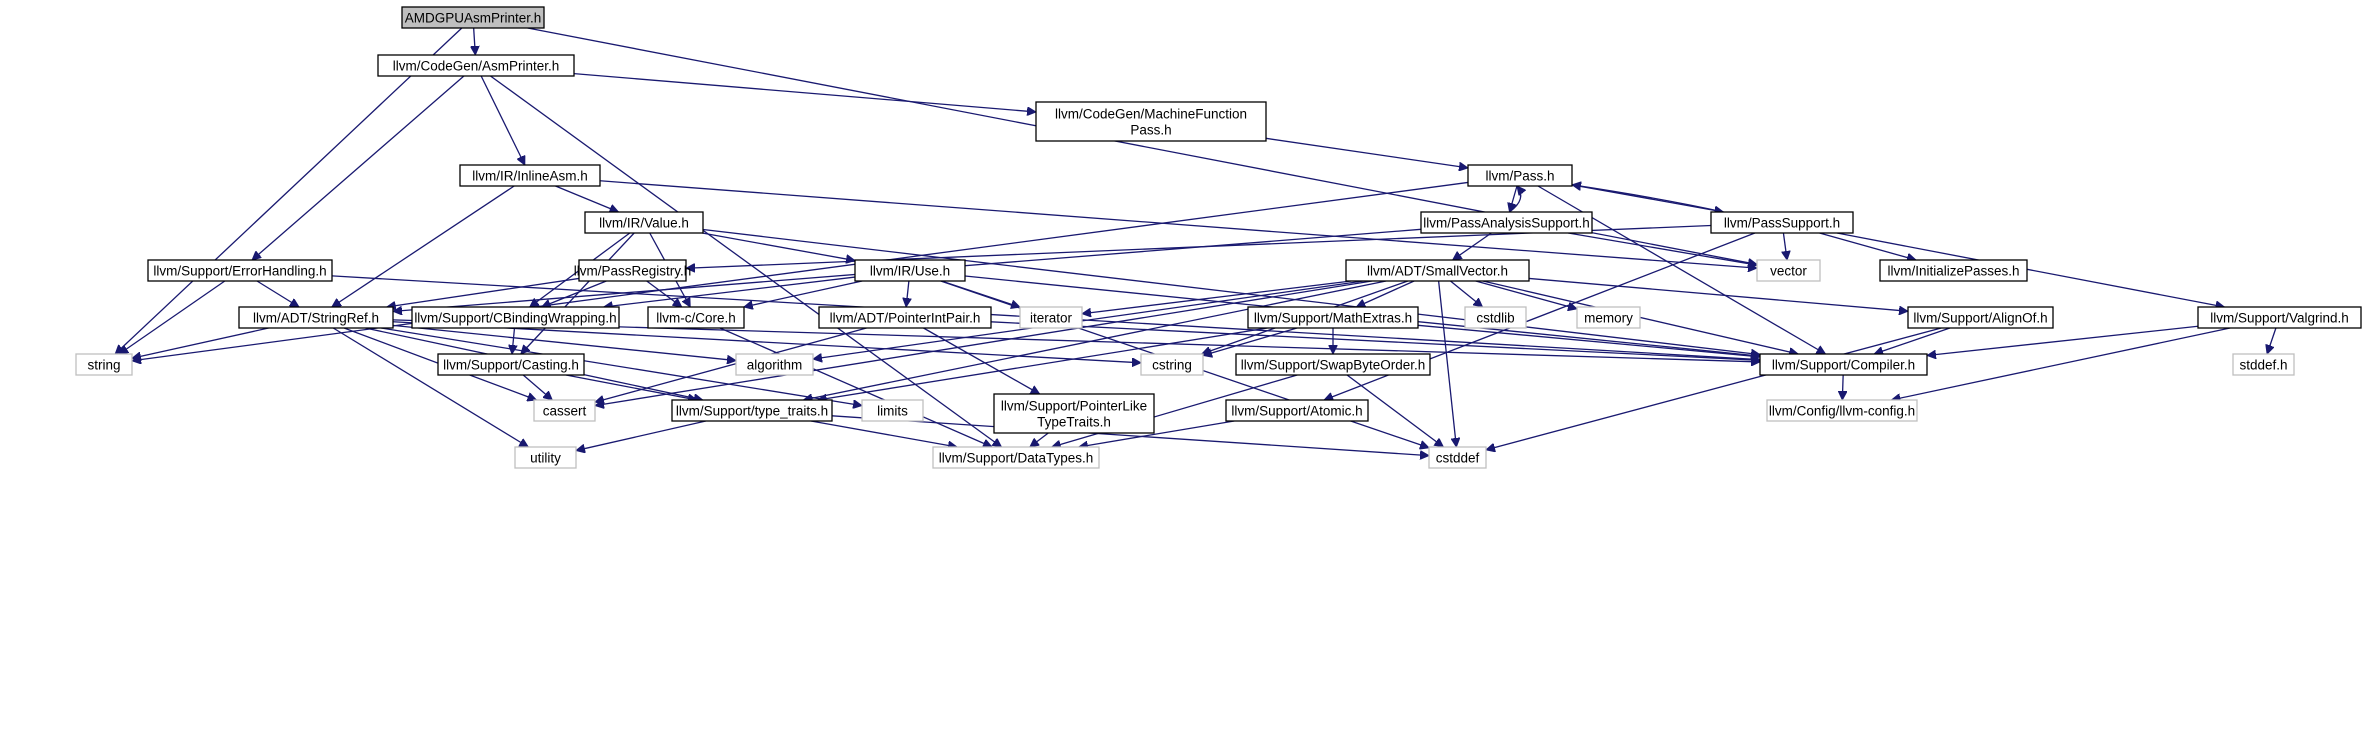 Image resolution: width=2371 pixels, height=739 pixels. I want to click on node-utility-label-line: utility, so click(545, 458).